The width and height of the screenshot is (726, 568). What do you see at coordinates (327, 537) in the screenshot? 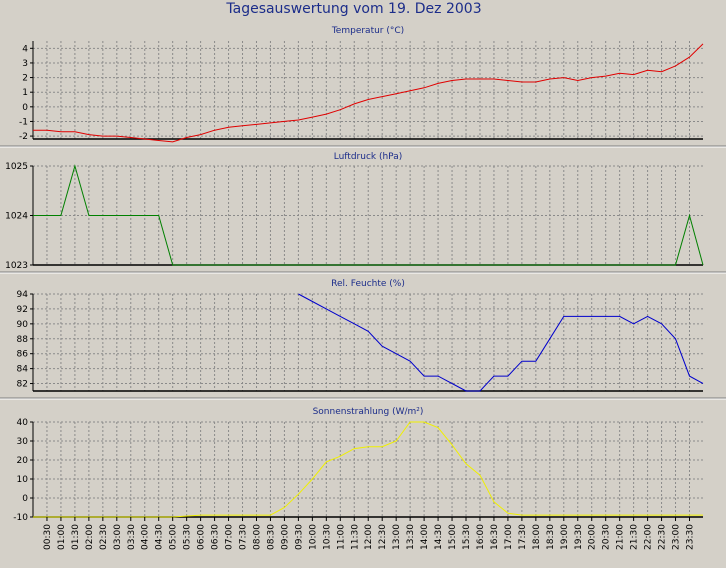
I see `x-tick-label: 10:30` at bounding box center [327, 537].